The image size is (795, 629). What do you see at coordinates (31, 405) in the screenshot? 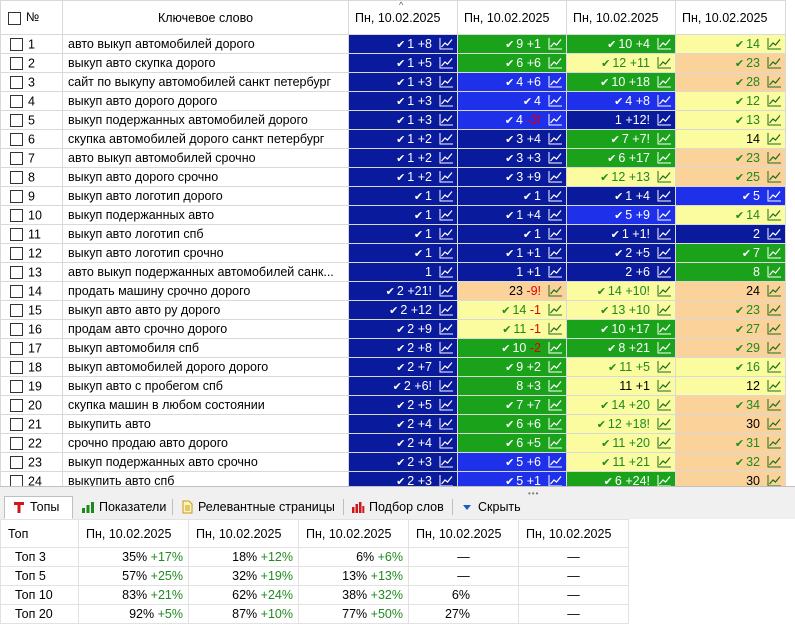
I see `row-num-cell: 20` at bounding box center [31, 405].